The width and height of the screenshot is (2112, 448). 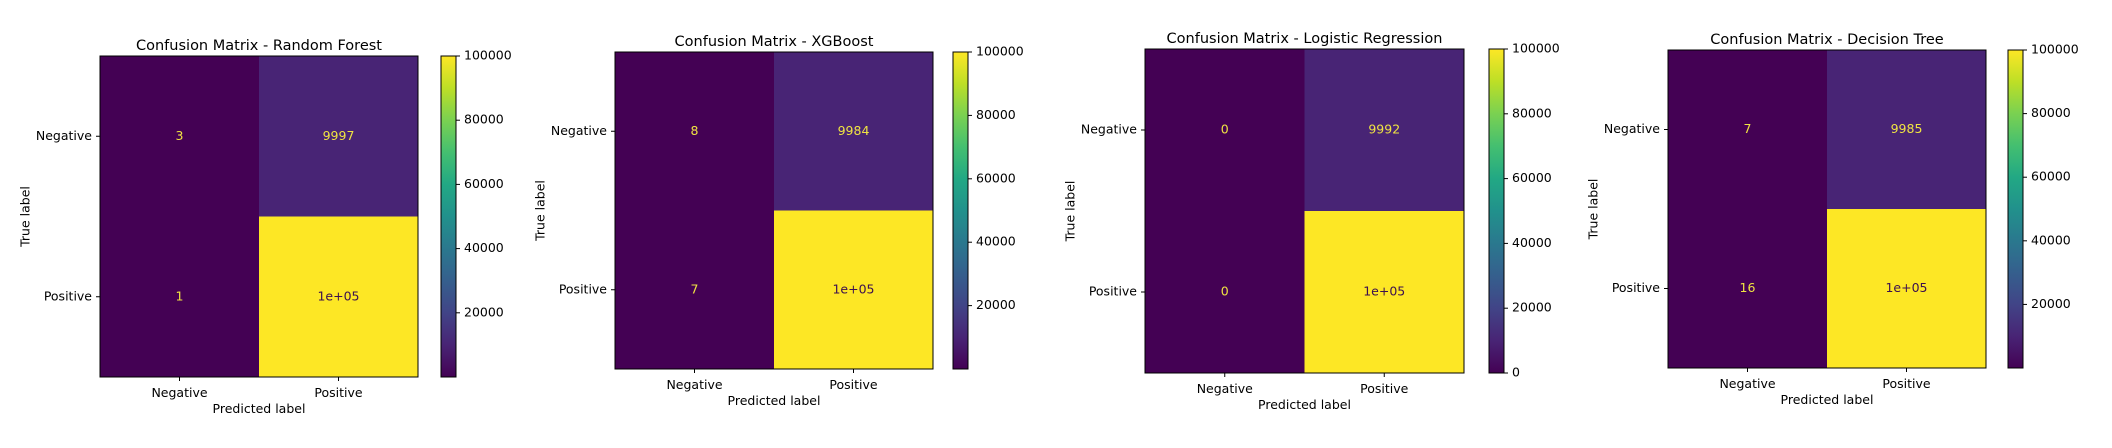 I want to click on cell-value-label: 3, so click(x=180, y=135).